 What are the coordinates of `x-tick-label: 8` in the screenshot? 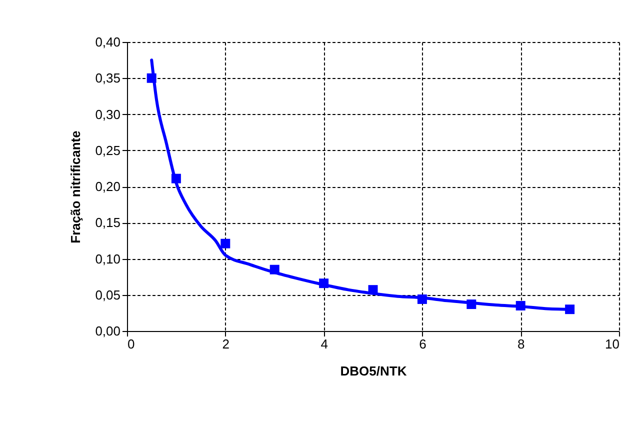 It's located at (521, 344).